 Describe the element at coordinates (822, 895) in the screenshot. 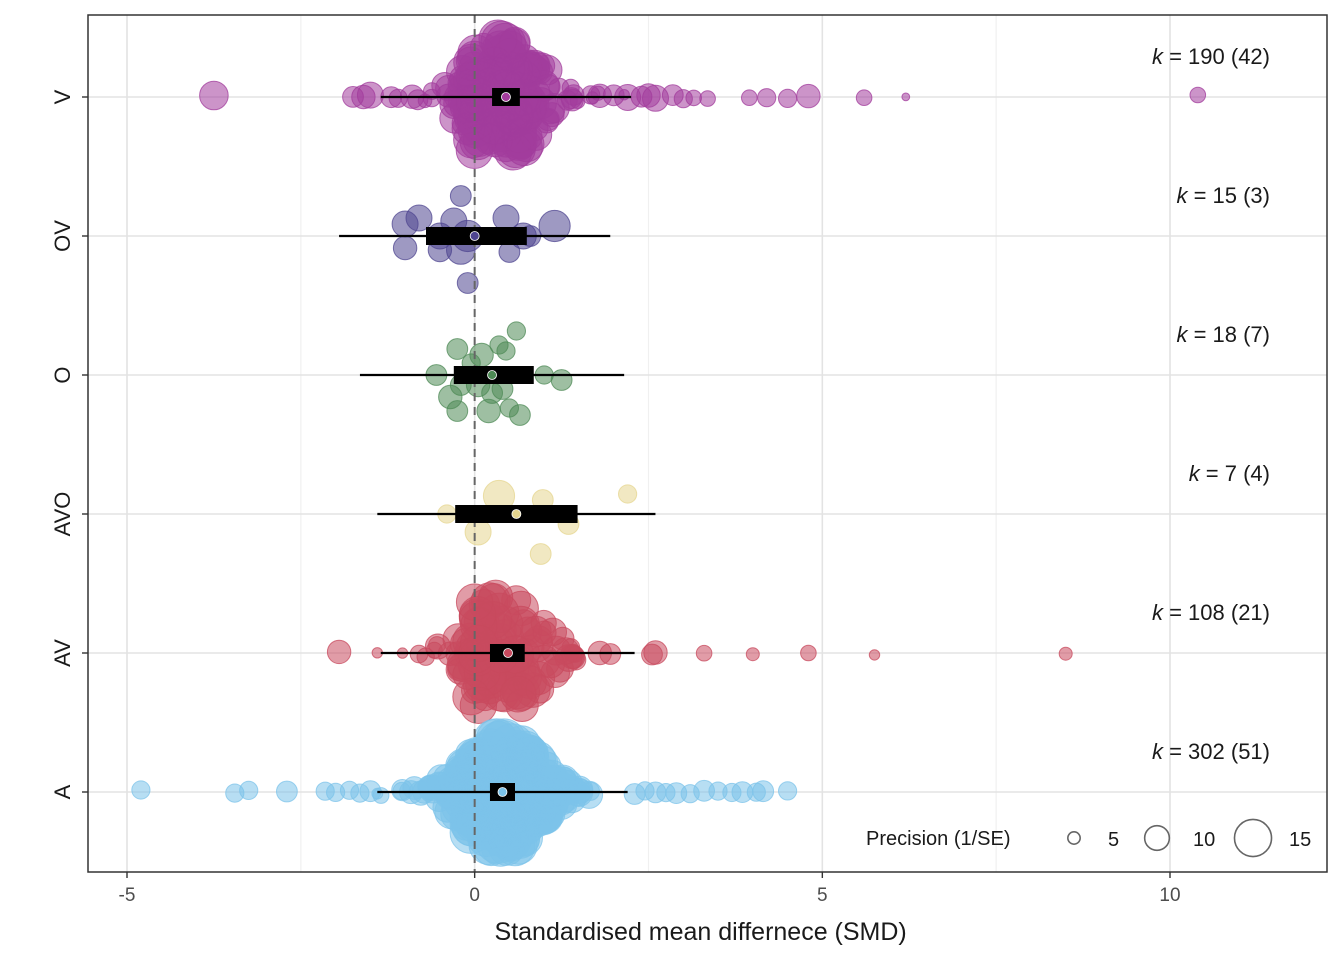

I see `x-tick-label: 5` at that location.